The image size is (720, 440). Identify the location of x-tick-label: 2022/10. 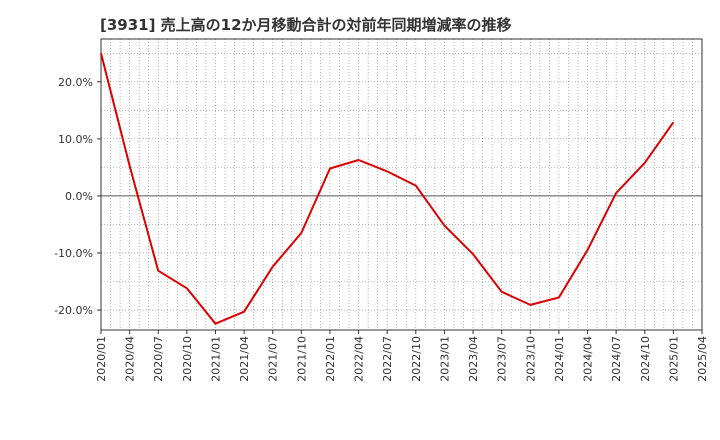
(416, 359).